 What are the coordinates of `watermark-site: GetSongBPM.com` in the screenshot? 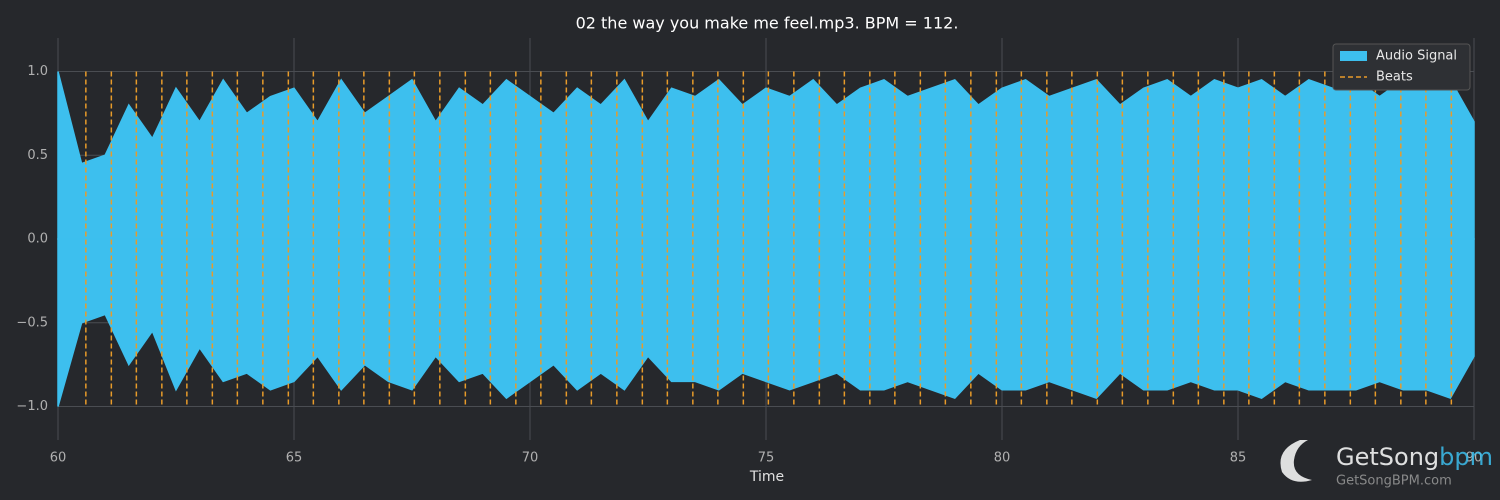 It's located at (1394, 481).